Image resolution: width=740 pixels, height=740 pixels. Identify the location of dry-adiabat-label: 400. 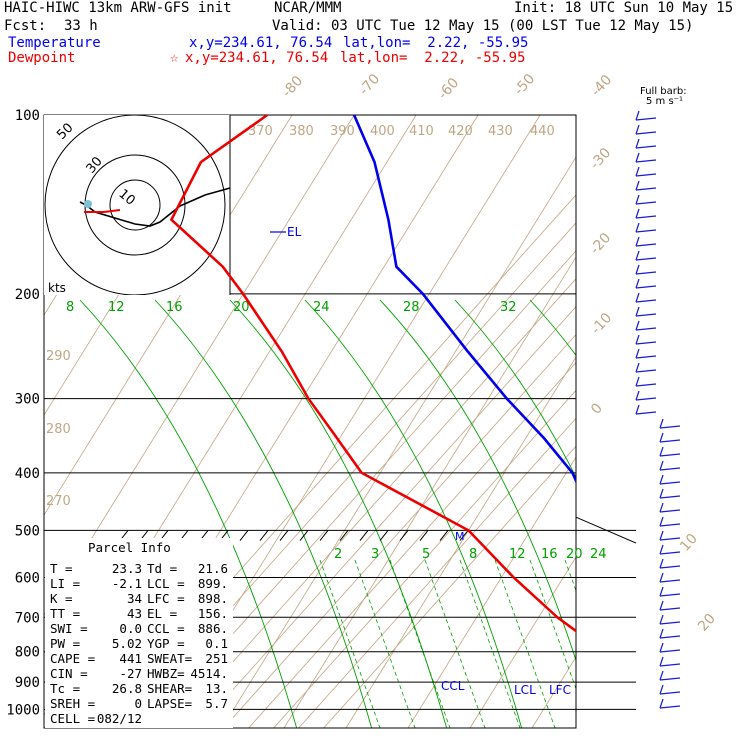
(382, 131).